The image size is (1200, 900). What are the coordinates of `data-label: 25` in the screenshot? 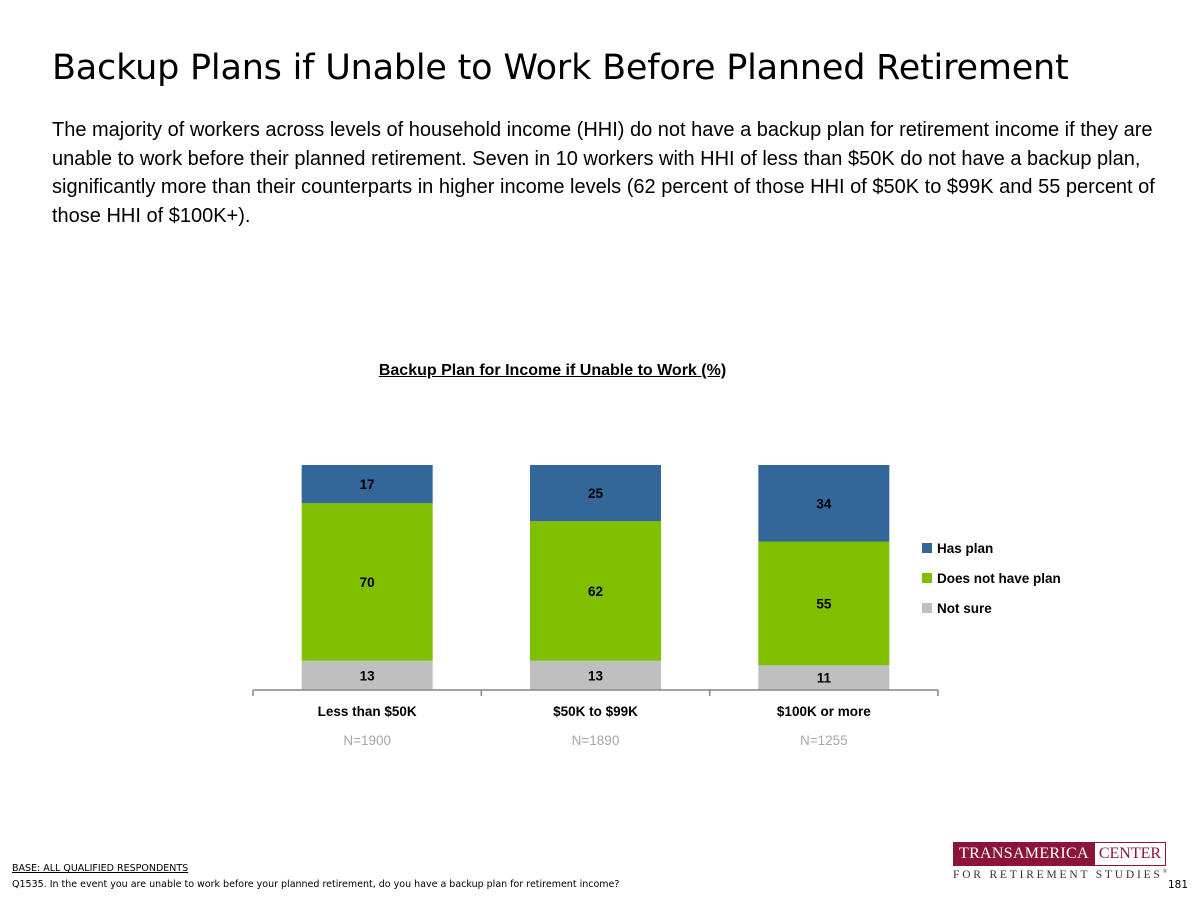 It's located at (596, 493).